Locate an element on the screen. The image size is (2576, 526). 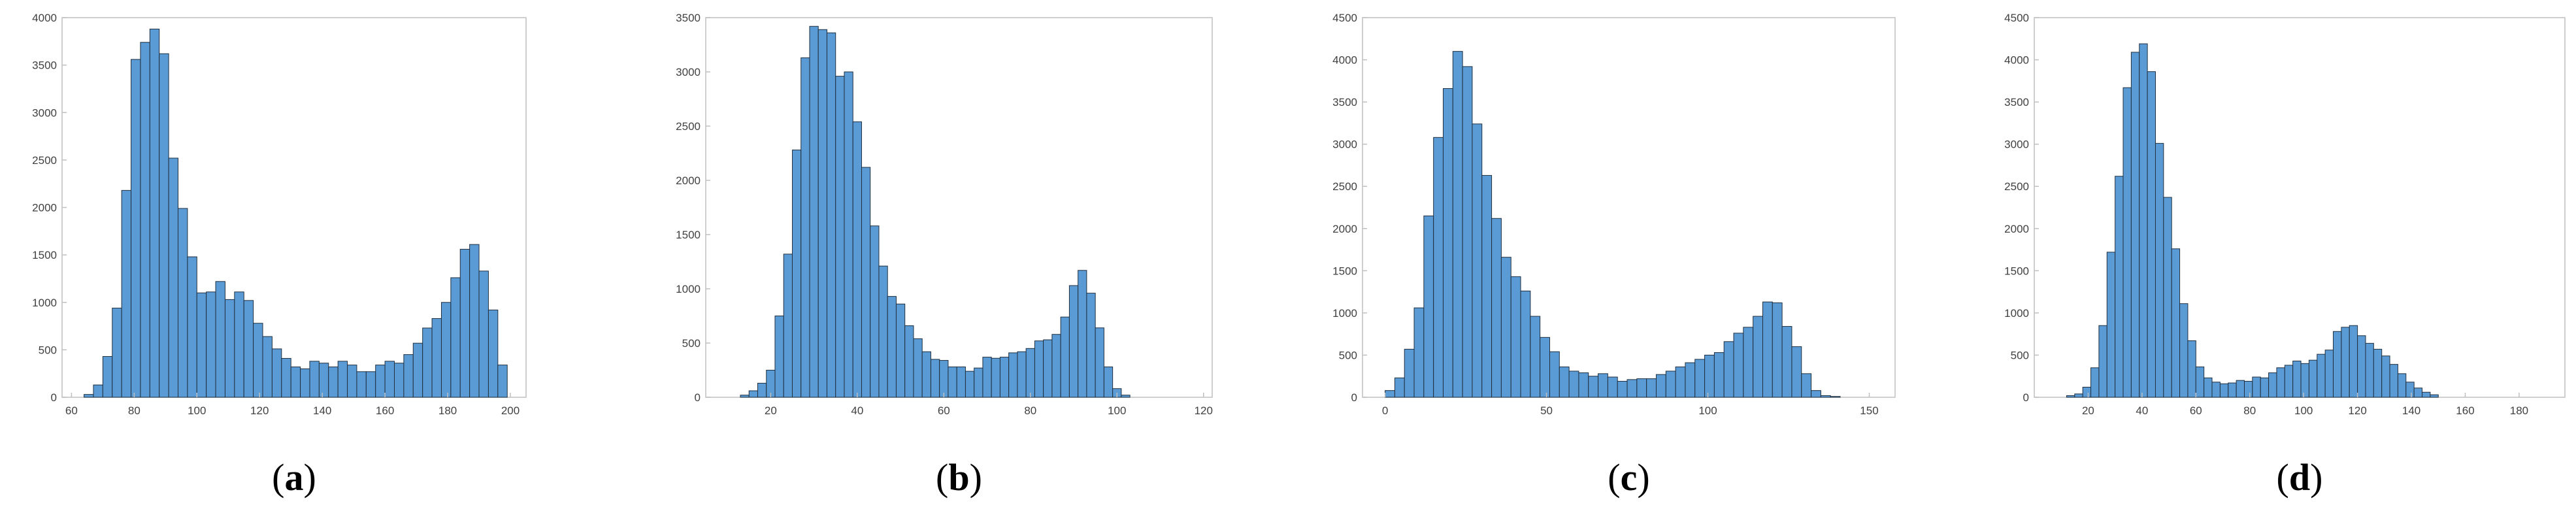
panel-caption: (a) is located at coordinates (294, 478).